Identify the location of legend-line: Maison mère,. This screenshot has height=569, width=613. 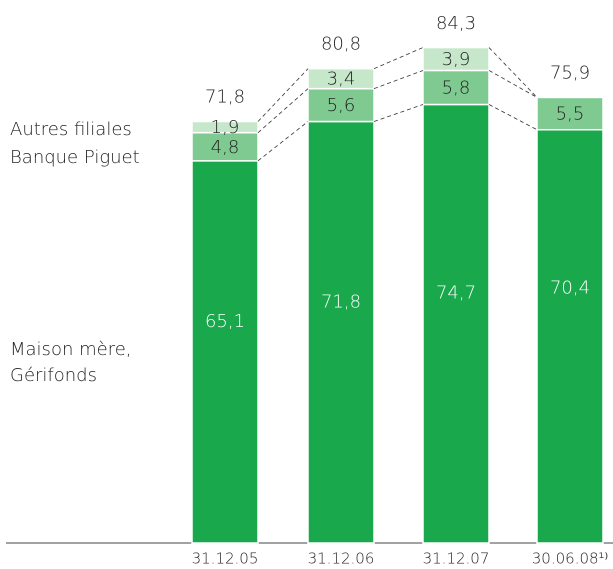
(71, 349).